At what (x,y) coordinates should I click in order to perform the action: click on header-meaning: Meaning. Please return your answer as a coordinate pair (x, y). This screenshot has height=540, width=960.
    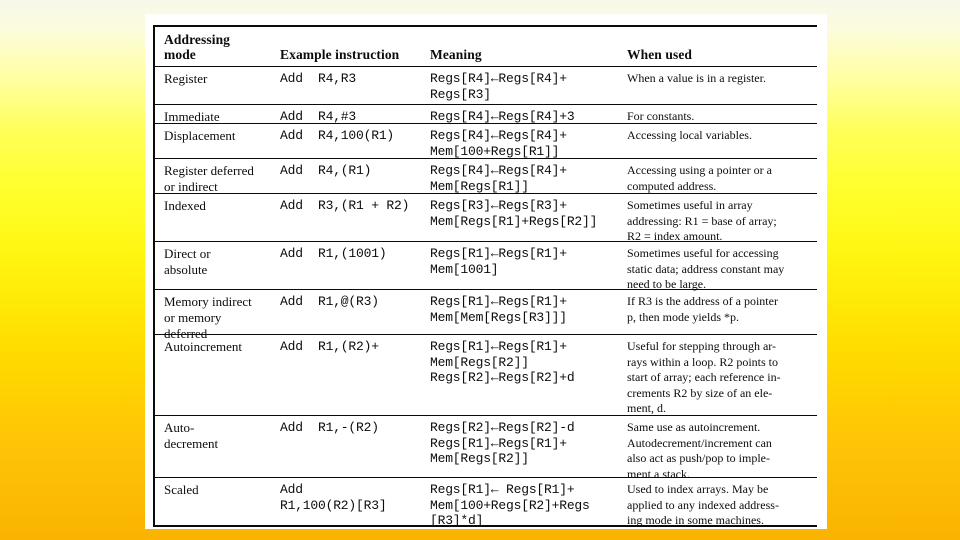
    Looking at the image, I should click on (528, 47).